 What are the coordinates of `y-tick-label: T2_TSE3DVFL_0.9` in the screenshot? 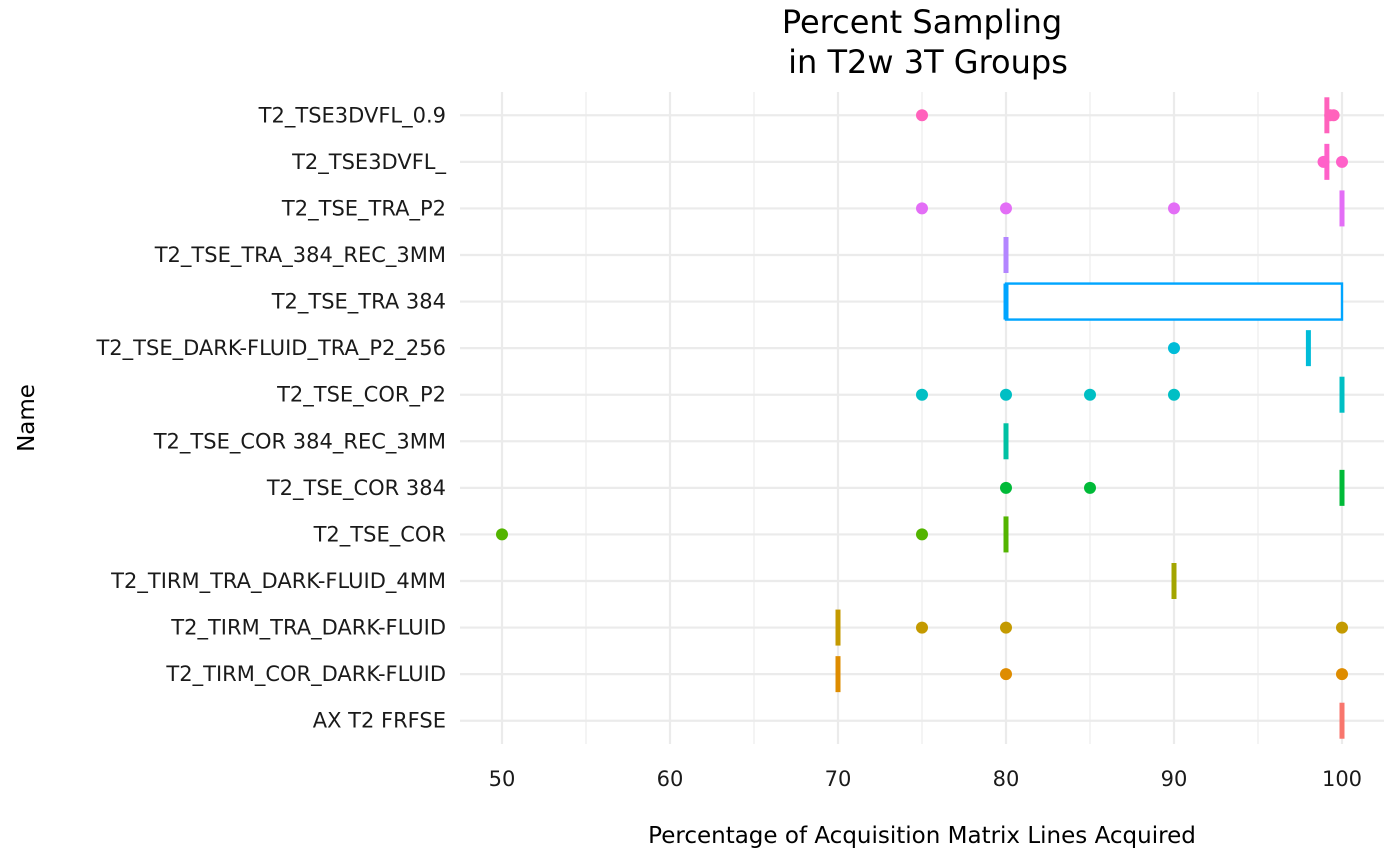 It's located at (352, 115).